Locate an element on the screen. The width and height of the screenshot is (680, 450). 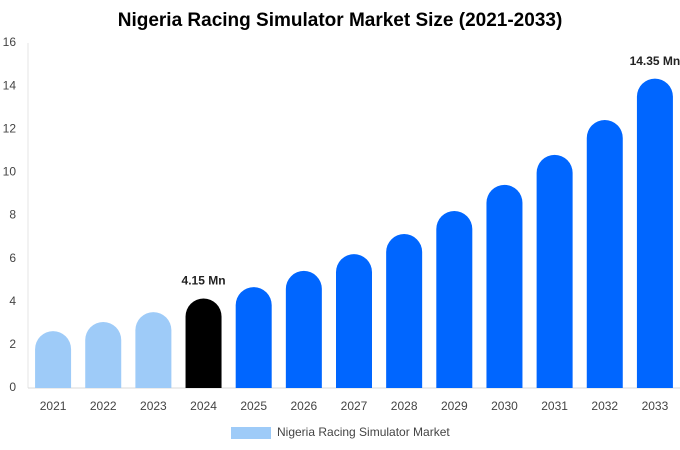
value-label: 4.15 Mn is located at coordinates (204, 281).